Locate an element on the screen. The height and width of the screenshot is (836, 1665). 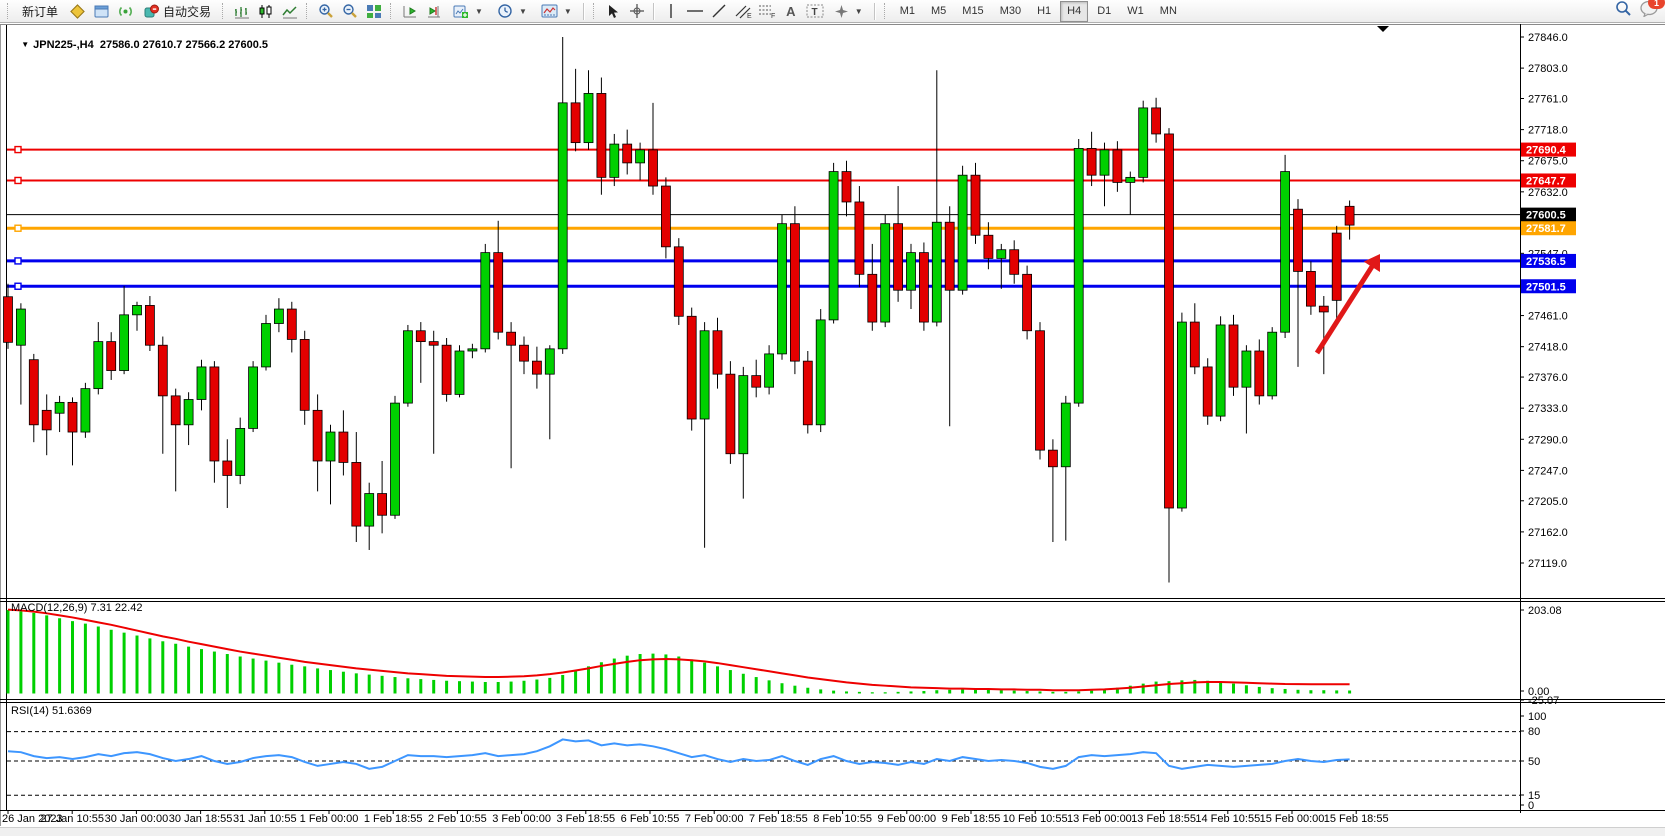
svg-text: 7 Feb 00:00 is located at coordinates (714, 819).